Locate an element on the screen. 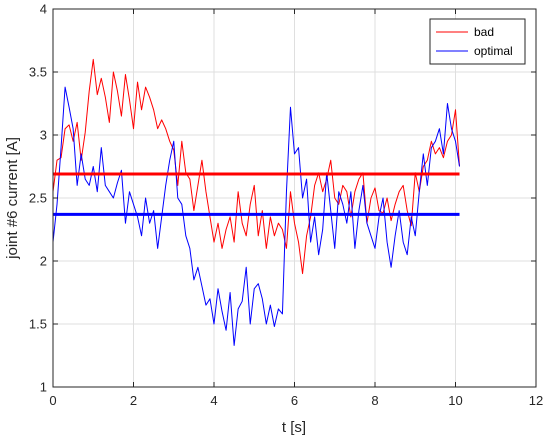 This screenshot has height=442, width=550. y-axis-label: joint #6 current [A] is located at coordinates (12, 198).